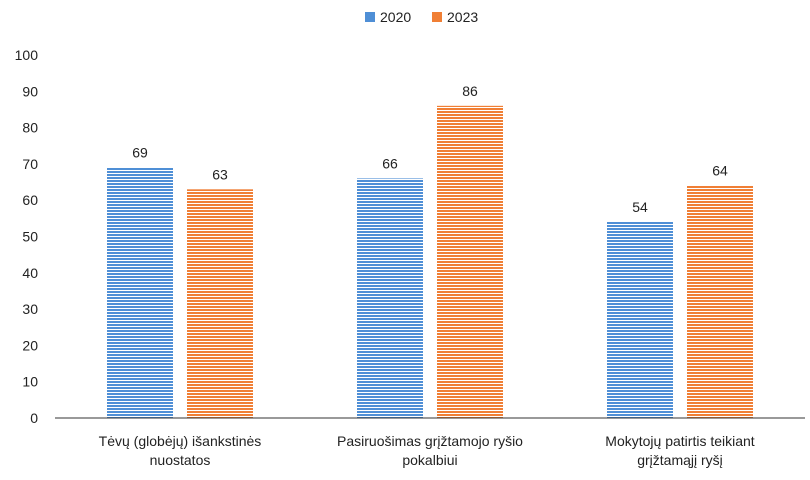 This screenshot has height=480, width=810. I want to click on y-tick-label: 0, so click(34, 418).